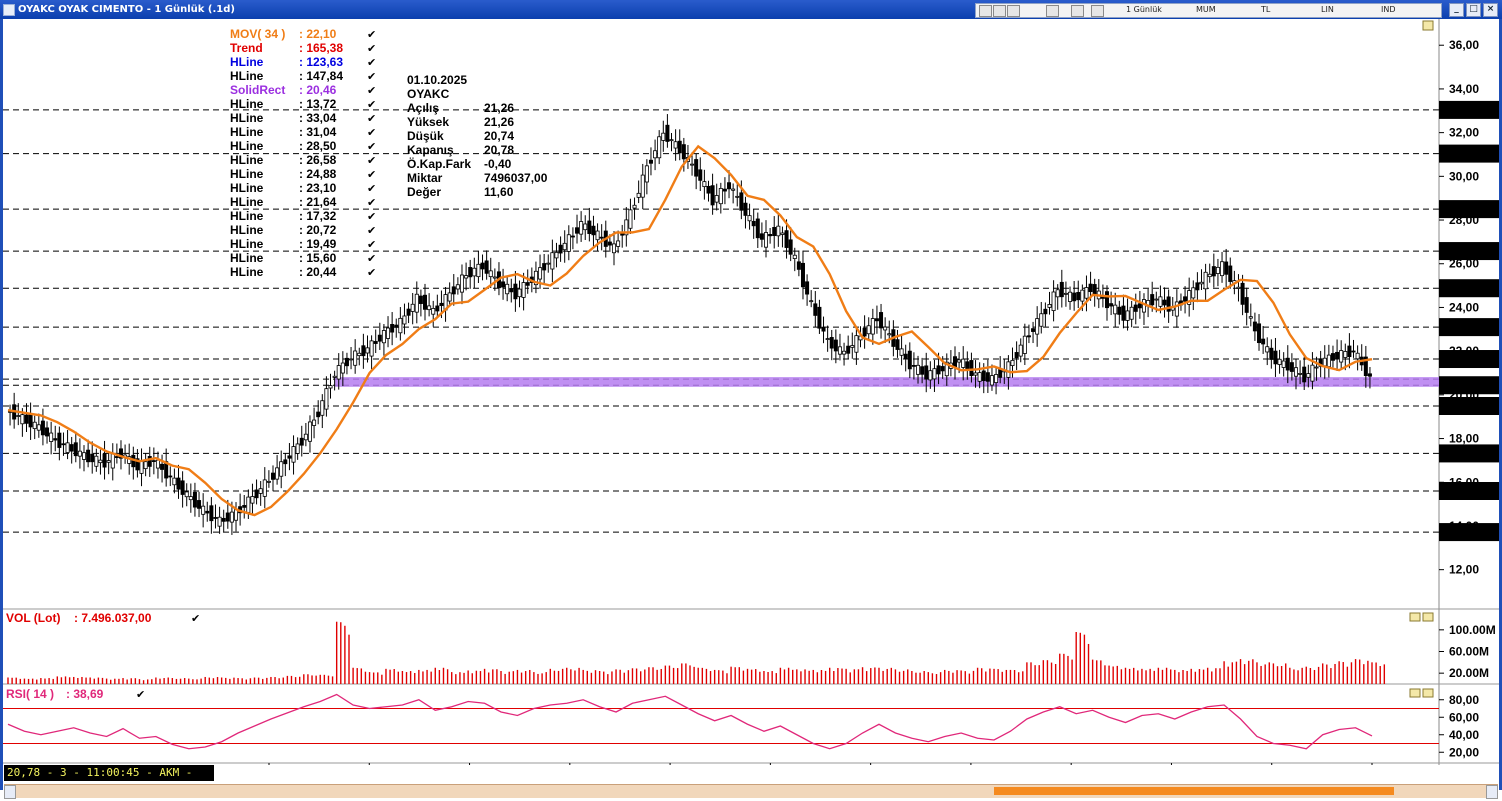  I want to click on rsi-check-icon: ✔, so click(140, 694).